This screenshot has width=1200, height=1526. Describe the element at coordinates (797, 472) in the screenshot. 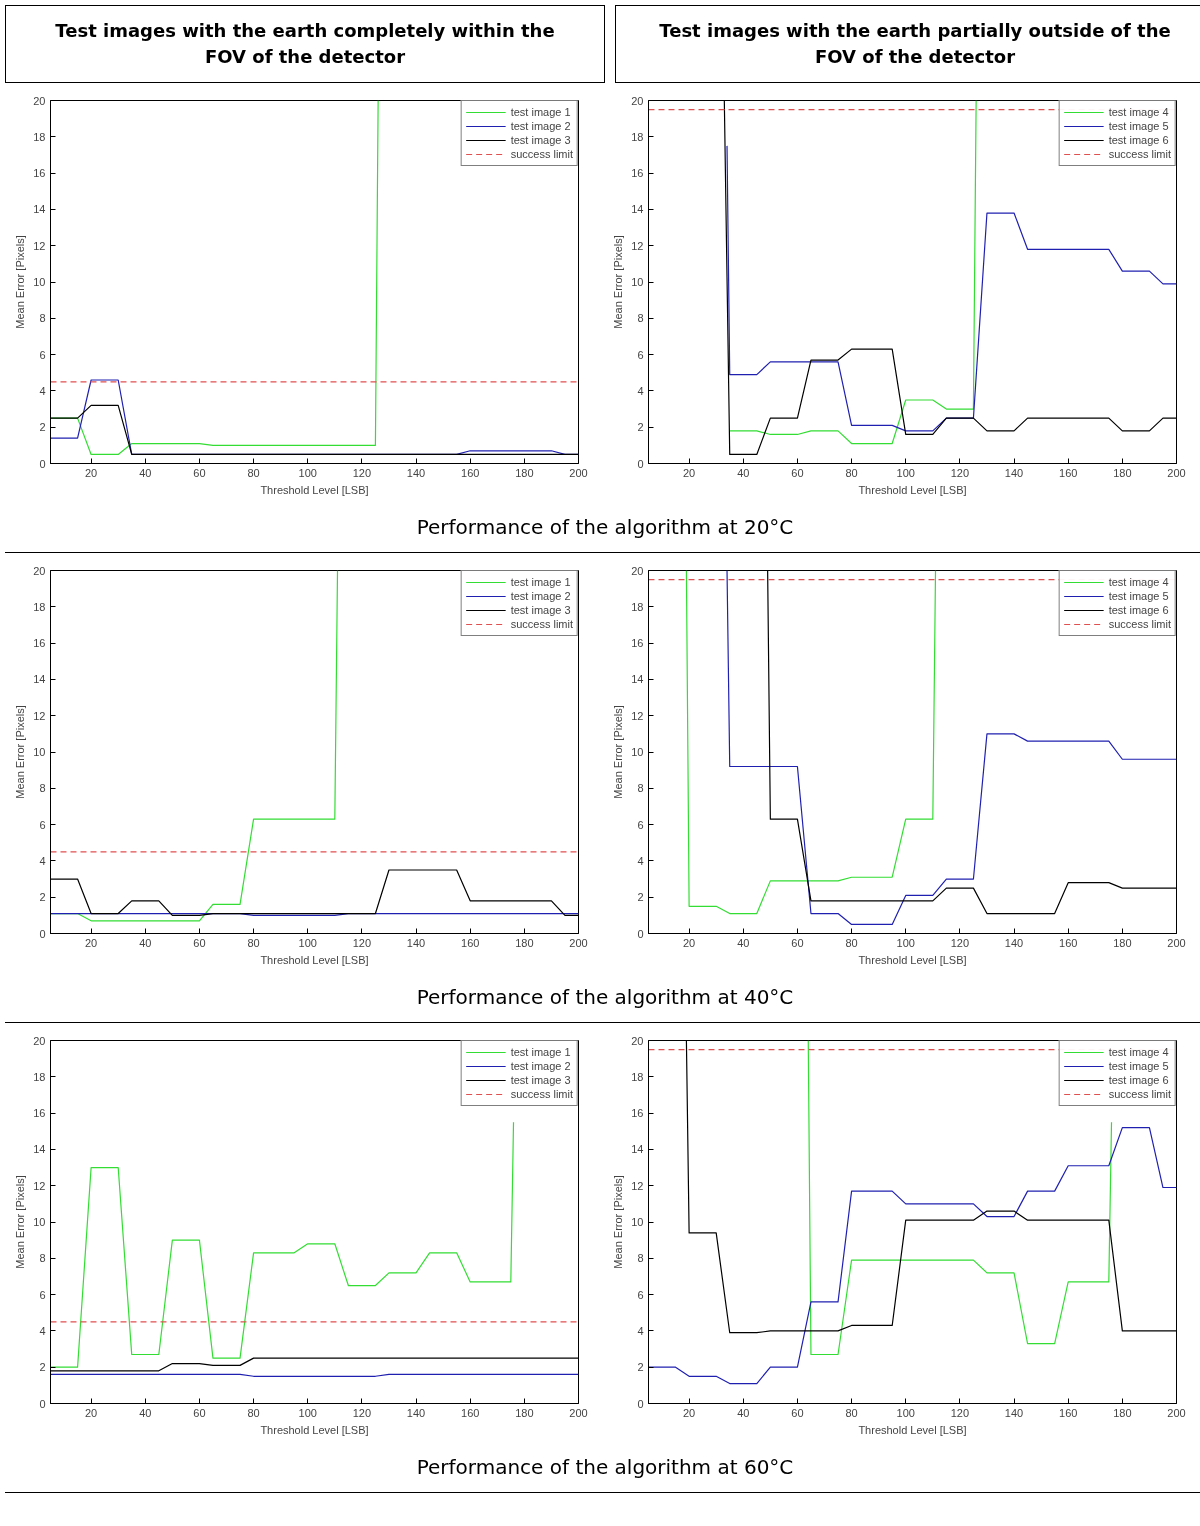

I see `x-tick-label: 60` at that location.